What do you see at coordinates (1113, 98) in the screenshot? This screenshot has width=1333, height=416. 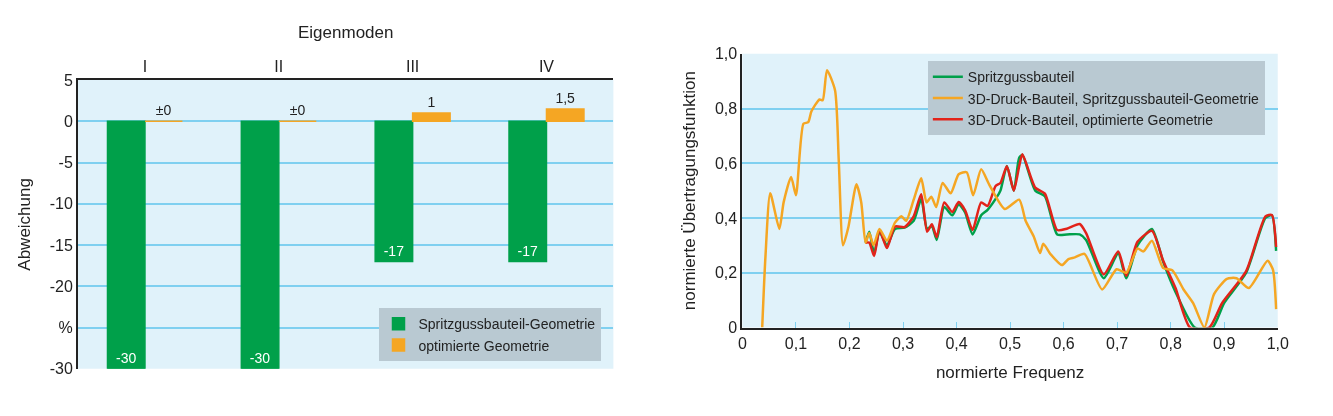 I see `legend-label: 3D-Druck-Bauteil, Spritzgussbauteil-Geometrie` at bounding box center [1113, 98].